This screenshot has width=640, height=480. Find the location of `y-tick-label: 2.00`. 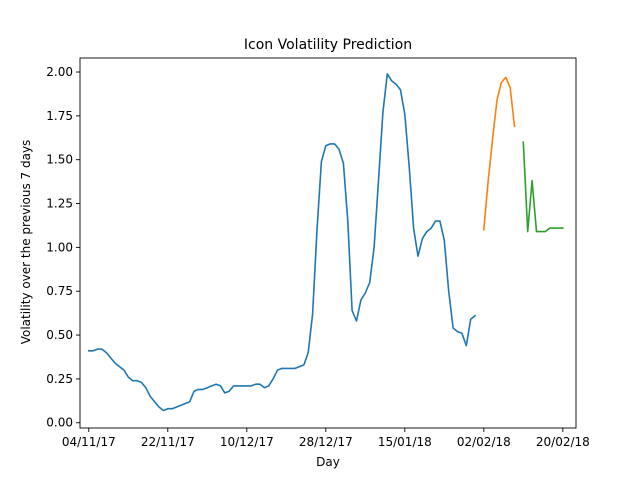

y-tick-label: 2.00 is located at coordinates (59, 72).